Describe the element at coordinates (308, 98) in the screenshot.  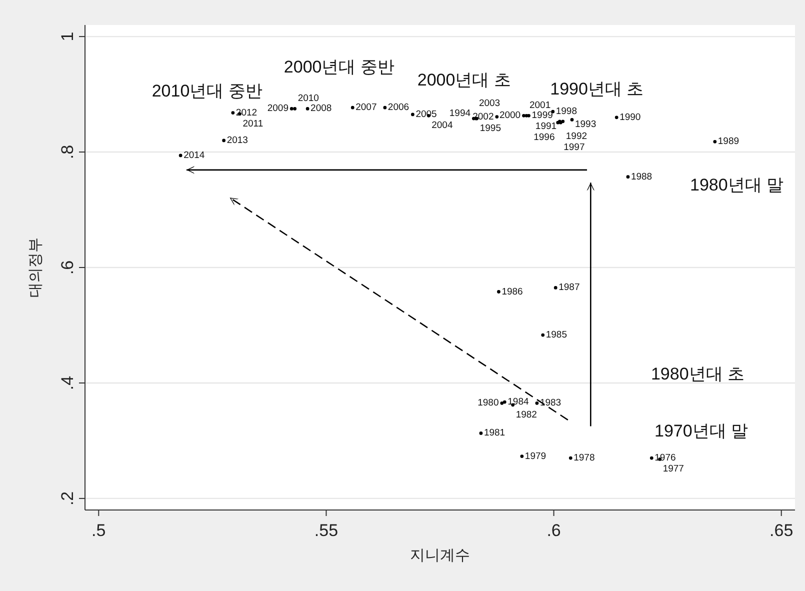
I see `annotation: 2010` at that location.